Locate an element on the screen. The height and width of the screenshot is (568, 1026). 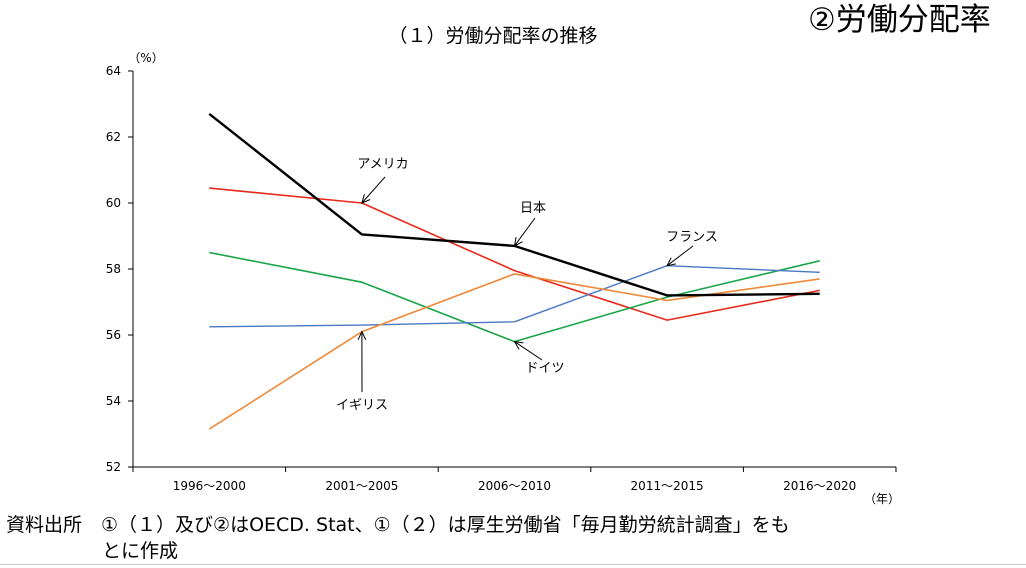
series-label: イギリス is located at coordinates (362, 405).